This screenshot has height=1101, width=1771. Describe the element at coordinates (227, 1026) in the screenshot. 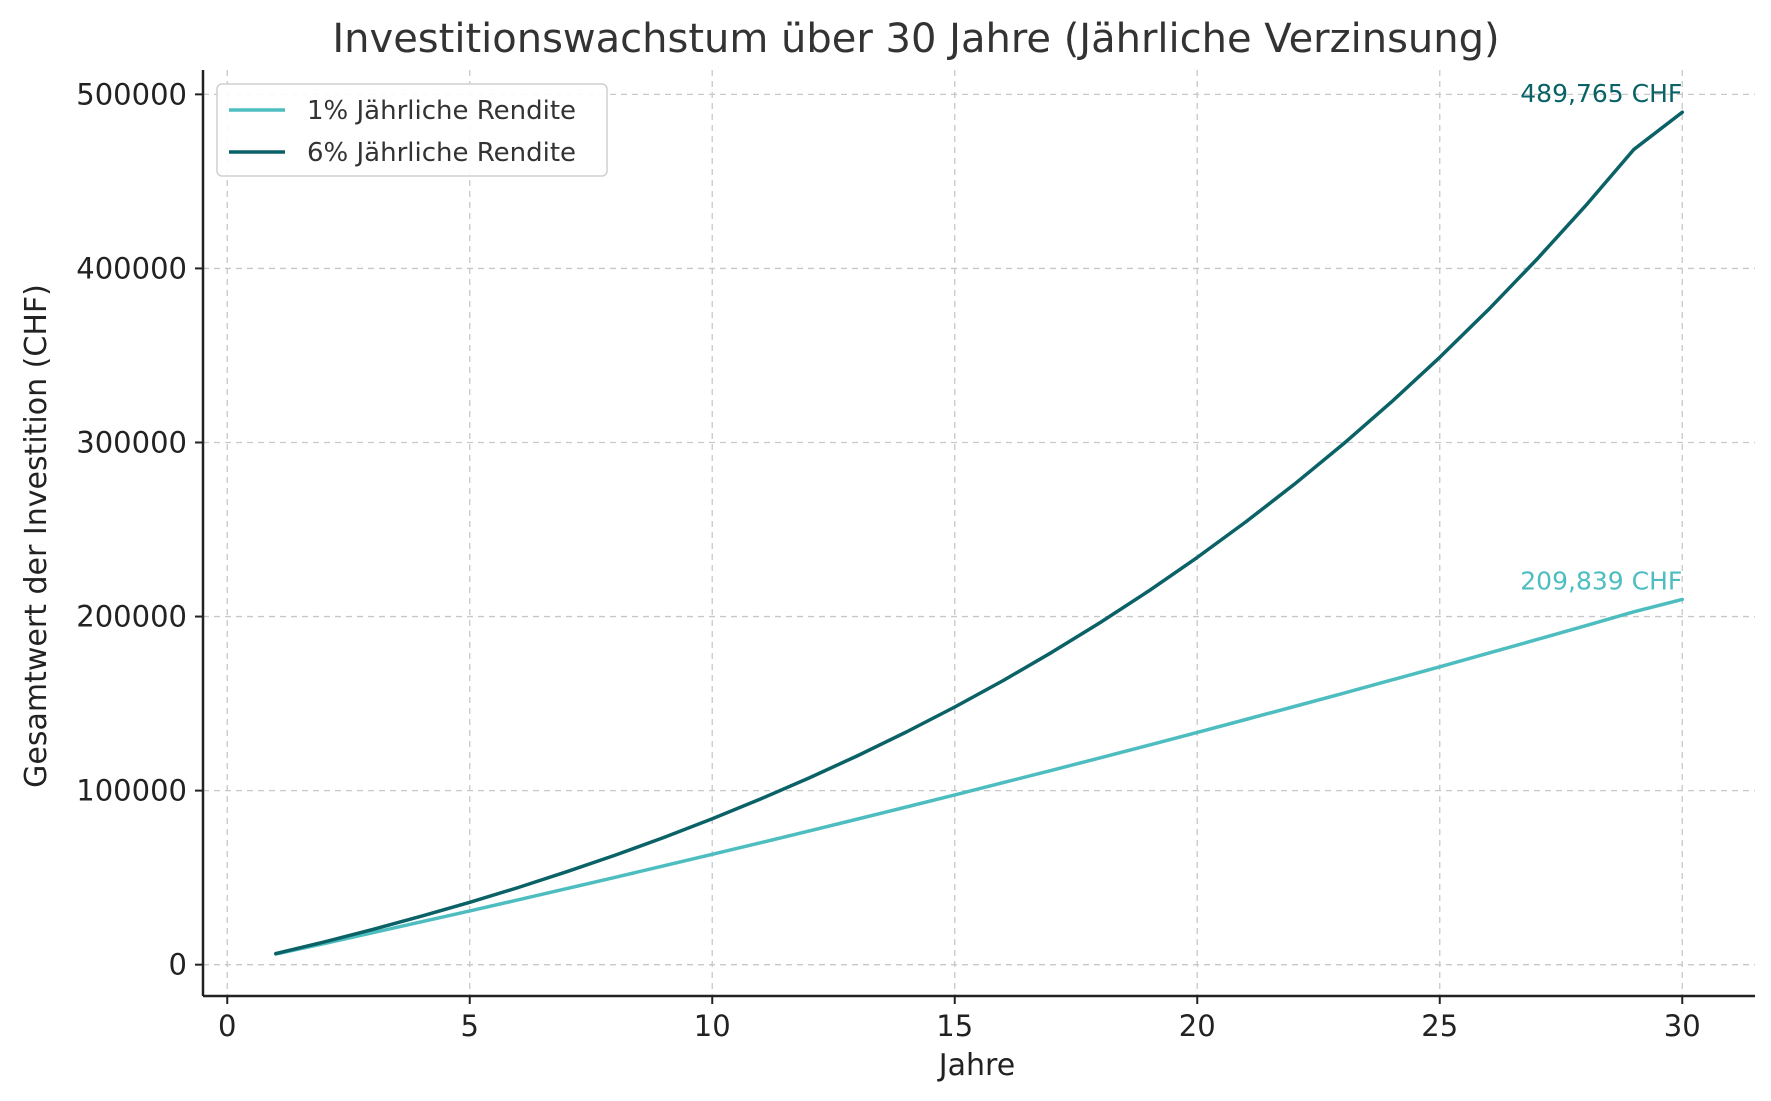

I see `x-tick-label: 0` at that location.